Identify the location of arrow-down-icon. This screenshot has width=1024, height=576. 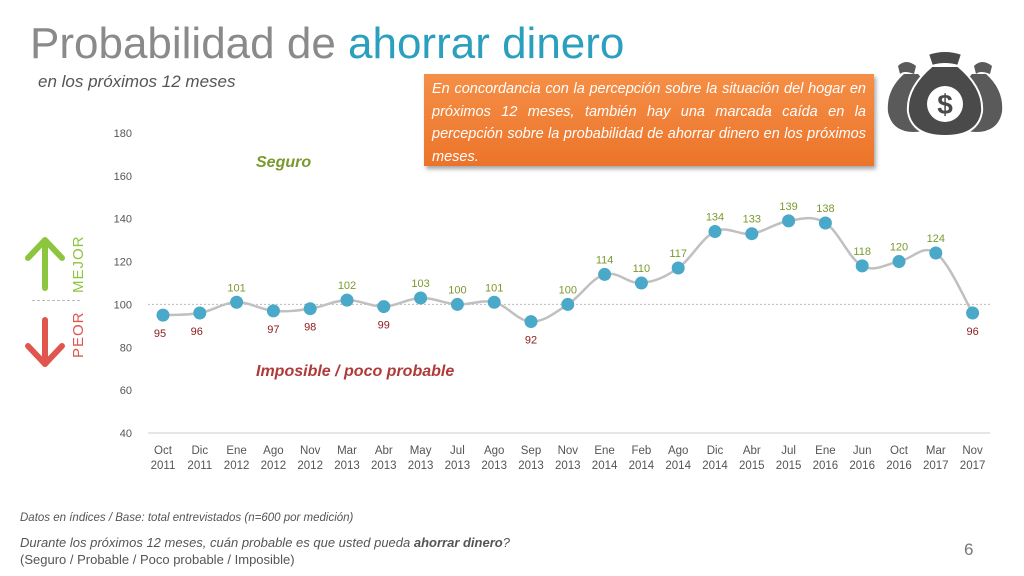
(45, 342).